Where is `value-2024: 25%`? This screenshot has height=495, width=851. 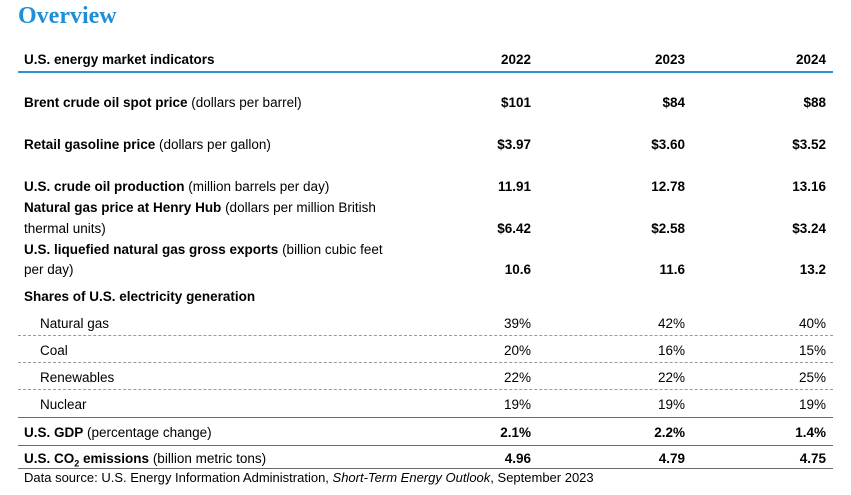 value-2024: 25% is located at coordinates (812, 377).